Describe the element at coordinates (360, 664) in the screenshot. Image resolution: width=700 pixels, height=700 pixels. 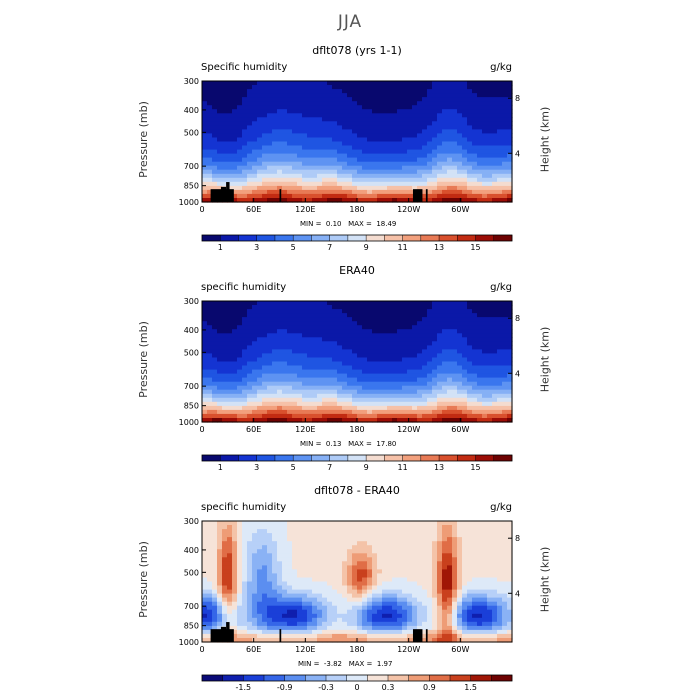
I see `panel-3-max-label: MAX =` at that location.